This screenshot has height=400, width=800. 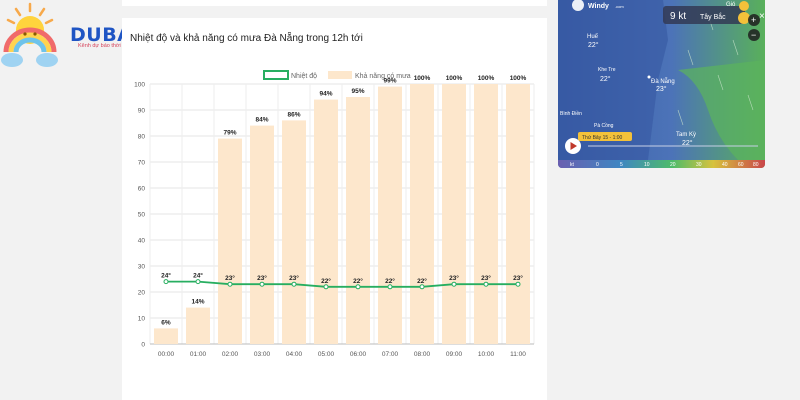 I want to click on y-tick-label: 50, so click(x=142, y=215).